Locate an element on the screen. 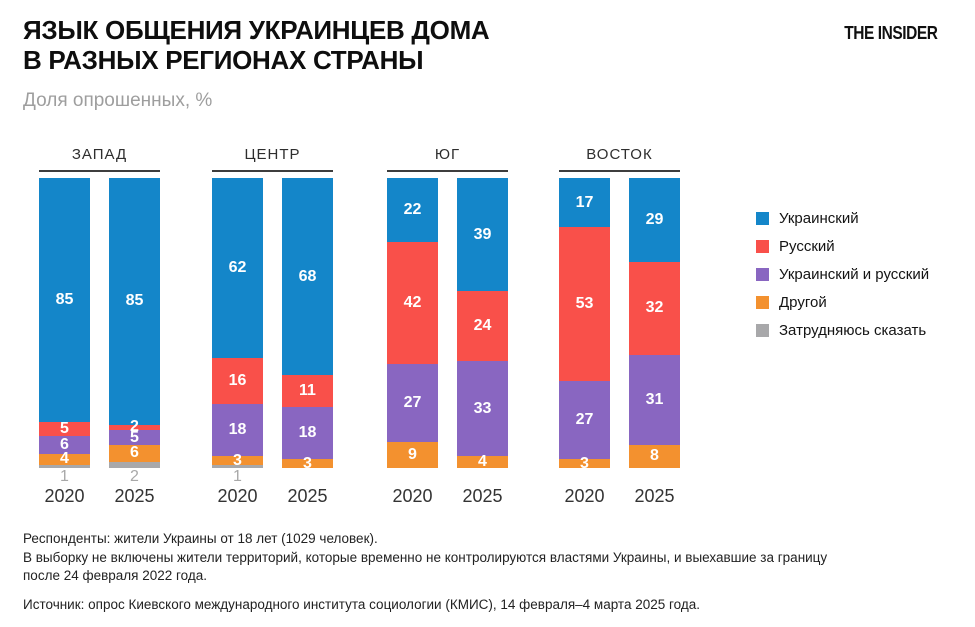  segment-value-label: 24 is located at coordinates (482, 325).